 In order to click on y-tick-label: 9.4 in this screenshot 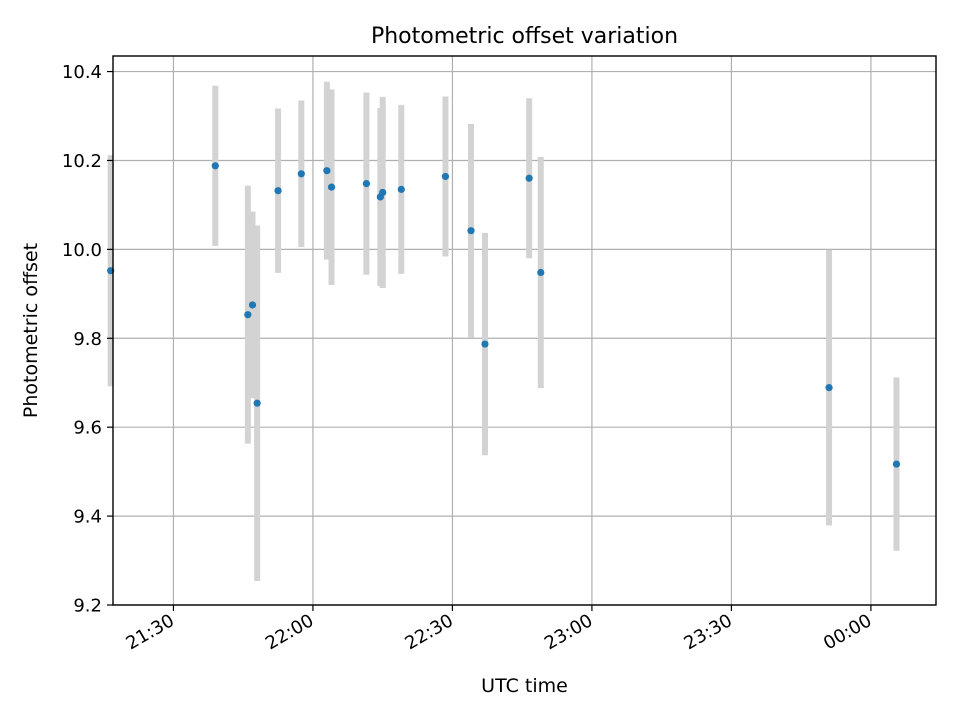, I will do `click(87, 517)`.